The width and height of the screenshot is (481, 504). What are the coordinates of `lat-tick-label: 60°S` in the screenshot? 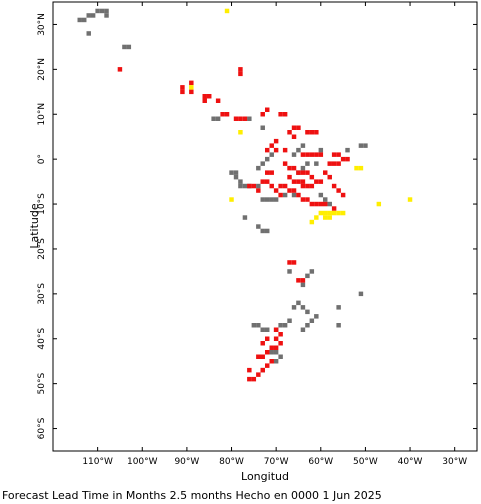 It's located at (42, 428).